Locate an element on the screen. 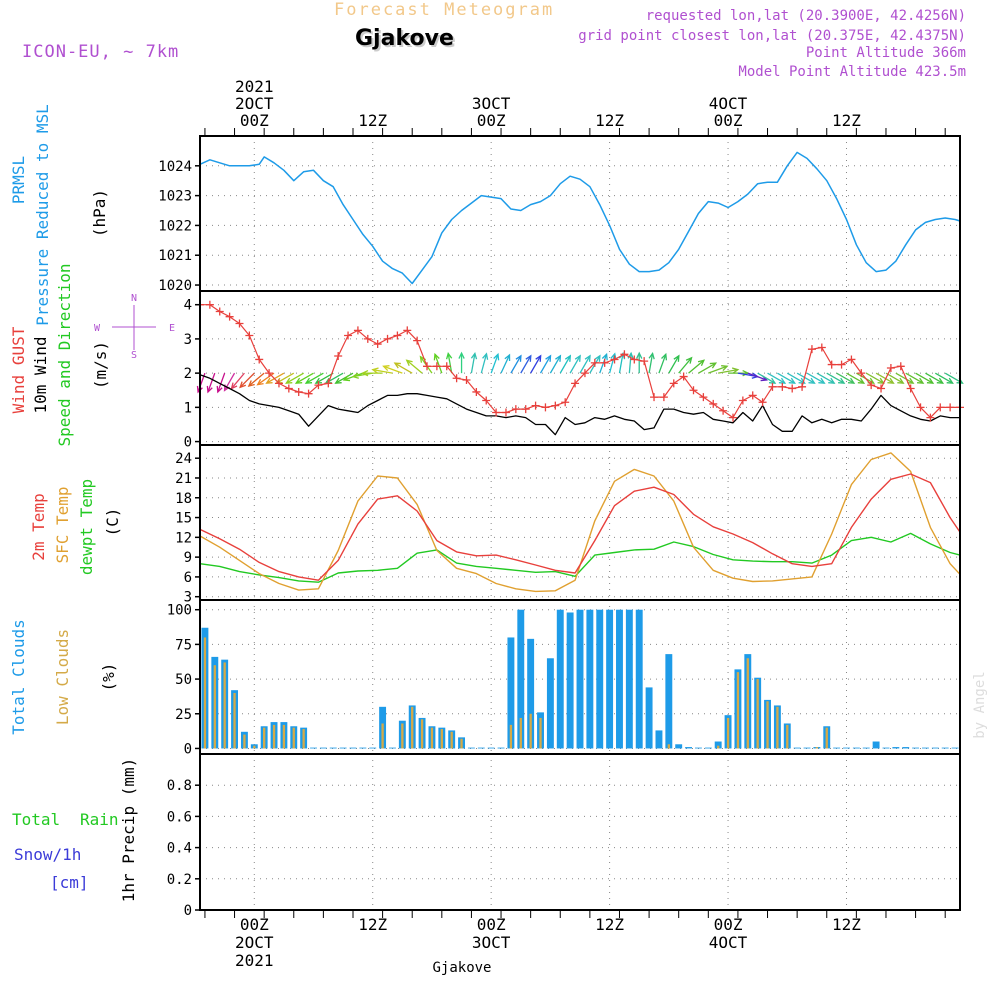  pressure-line is located at coordinates (580, 218).